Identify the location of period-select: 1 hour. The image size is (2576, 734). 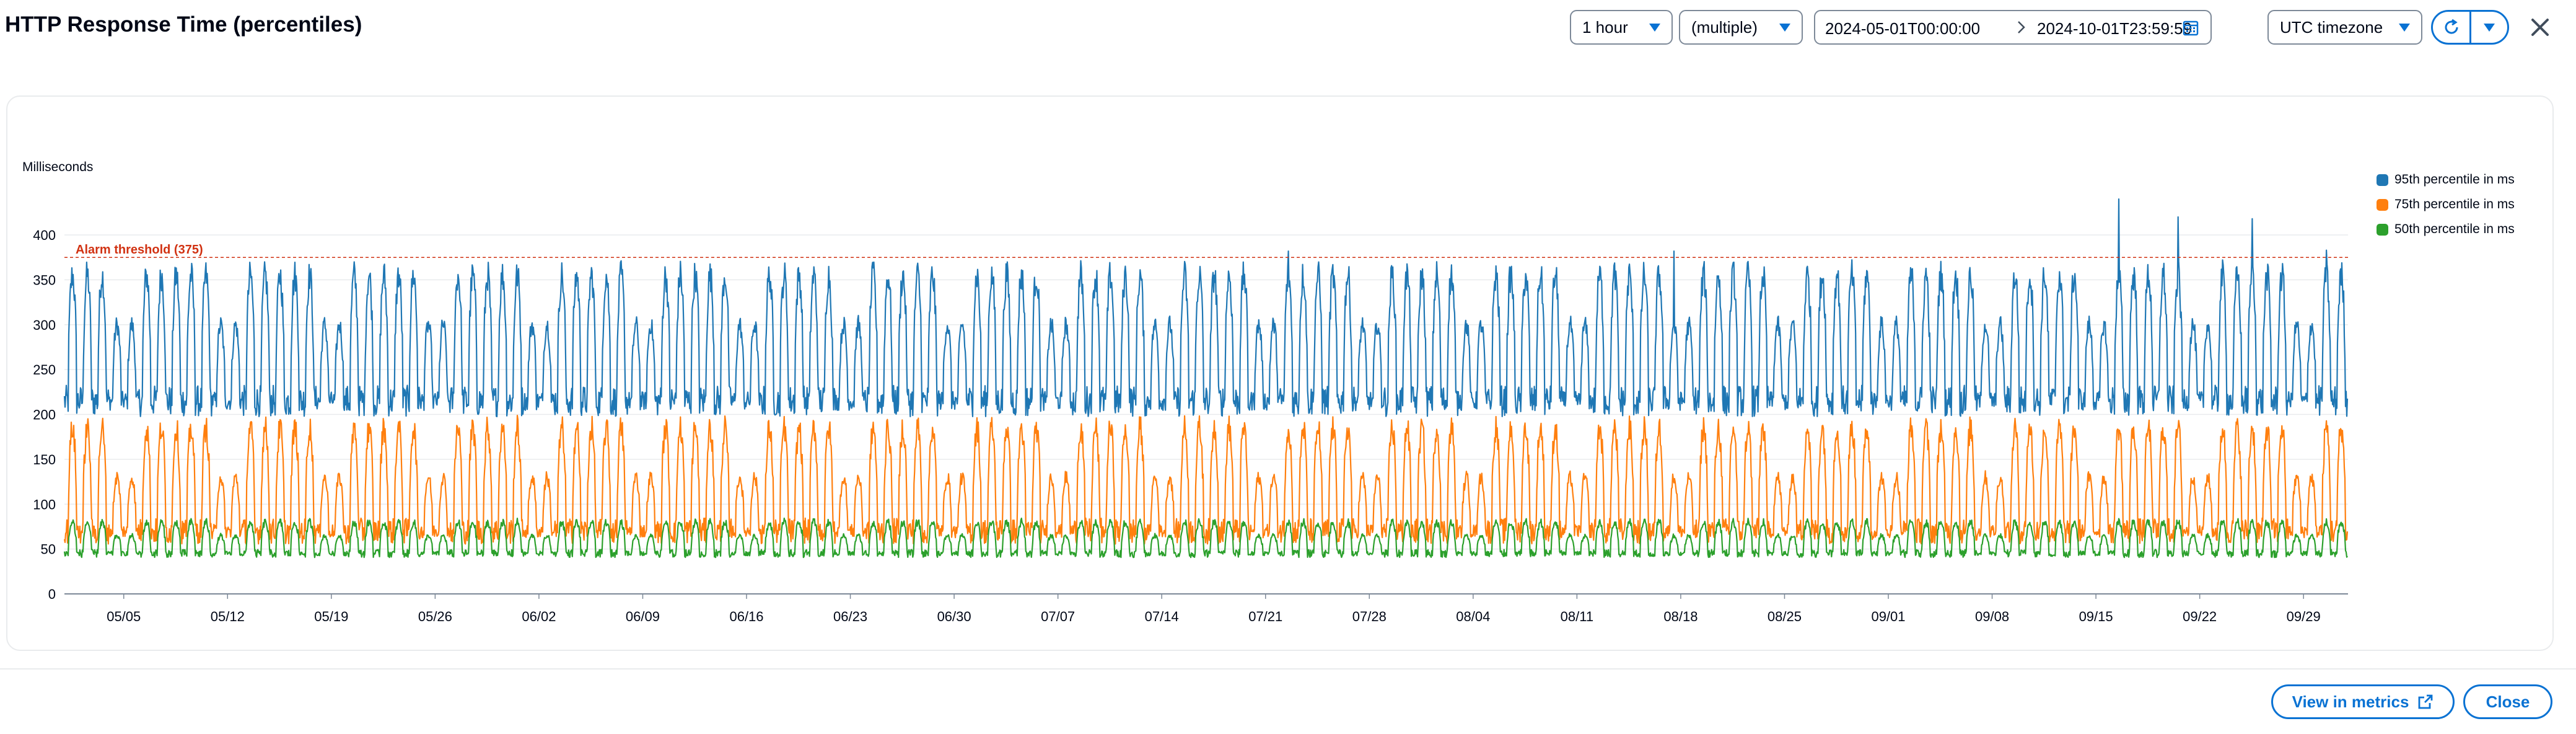
(1621, 27).